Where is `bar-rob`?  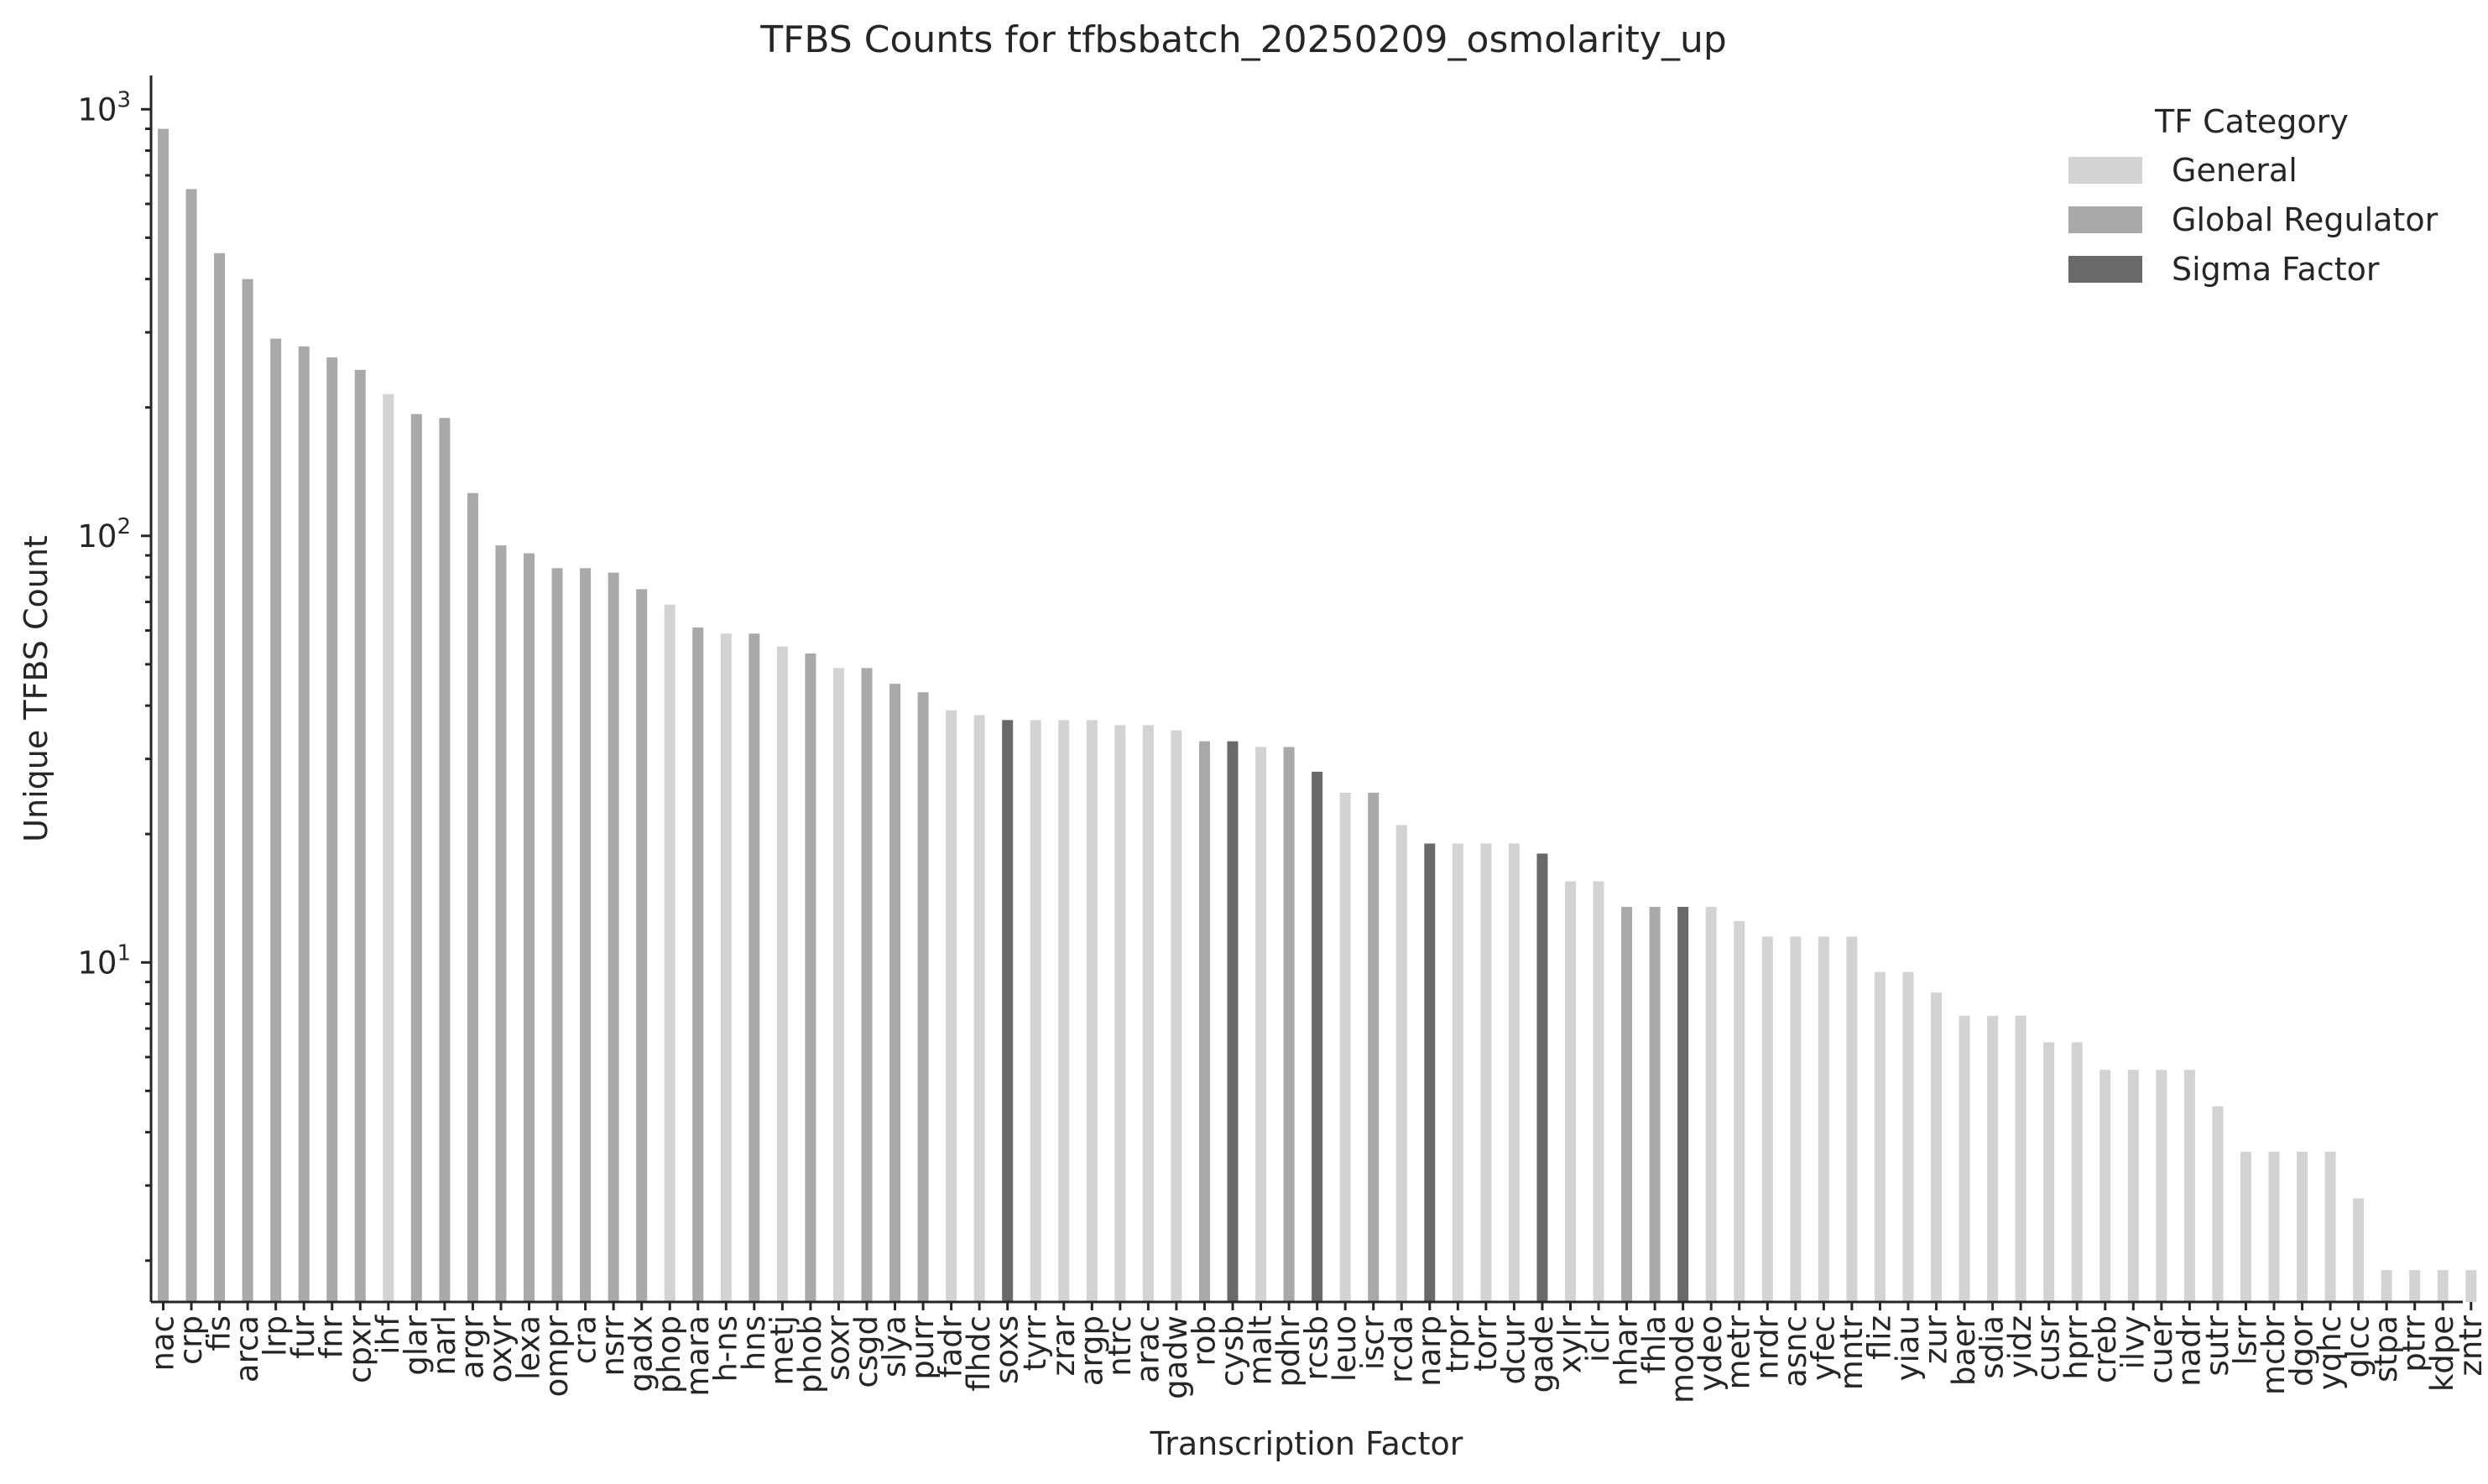
bar-rob is located at coordinates (1204, 1021).